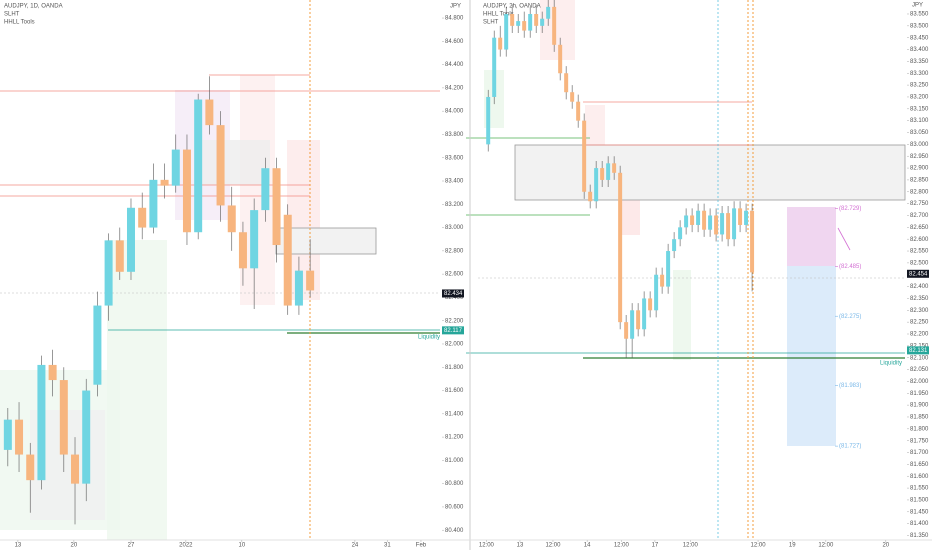 The height and width of the screenshot is (550, 932). What do you see at coordinates (919, 62) in the screenshot?
I see `y-tick-label: 83.350` at bounding box center [919, 62].